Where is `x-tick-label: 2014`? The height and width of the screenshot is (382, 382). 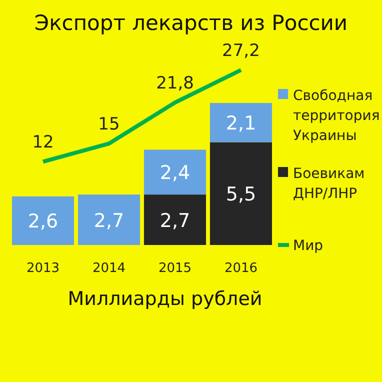 x-tick-label: 2014 is located at coordinates (109, 268).